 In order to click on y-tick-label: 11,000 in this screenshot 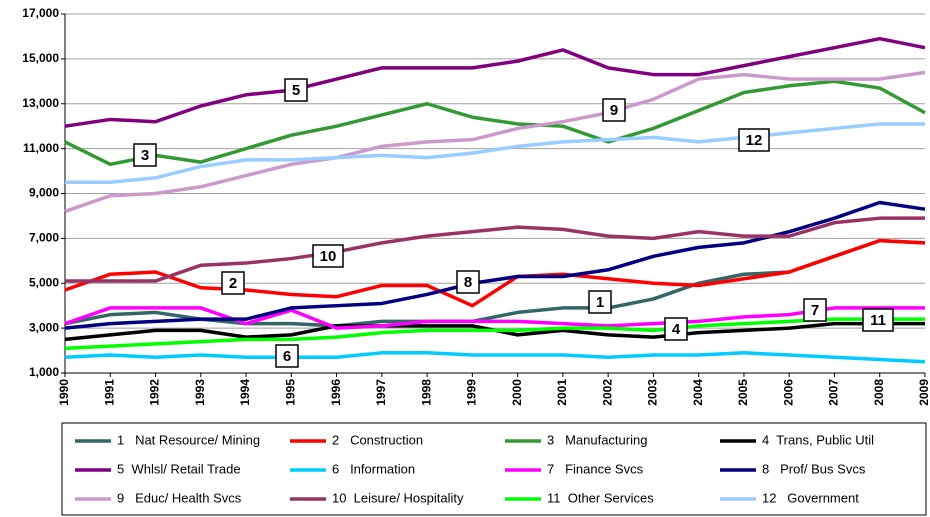, I will do `click(41, 148)`.